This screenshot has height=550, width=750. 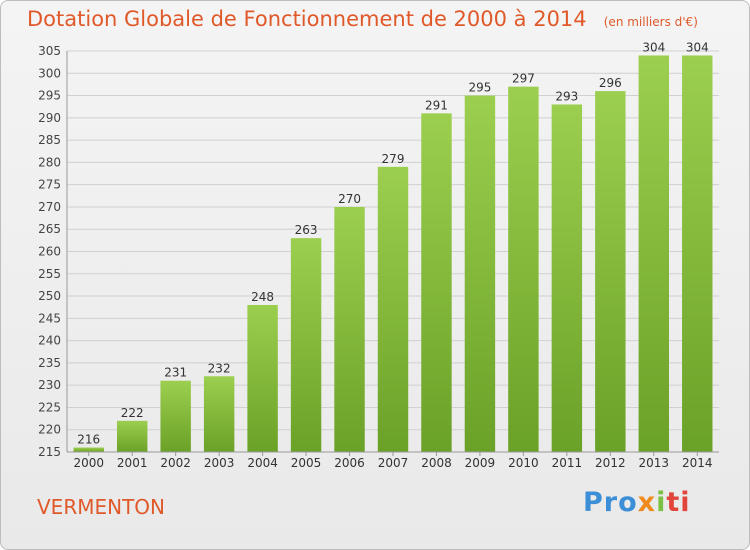 What do you see at coordinates (610, 502) in the screenshot?
I see `logo-part: Pro` at bounding box center [610, 502].